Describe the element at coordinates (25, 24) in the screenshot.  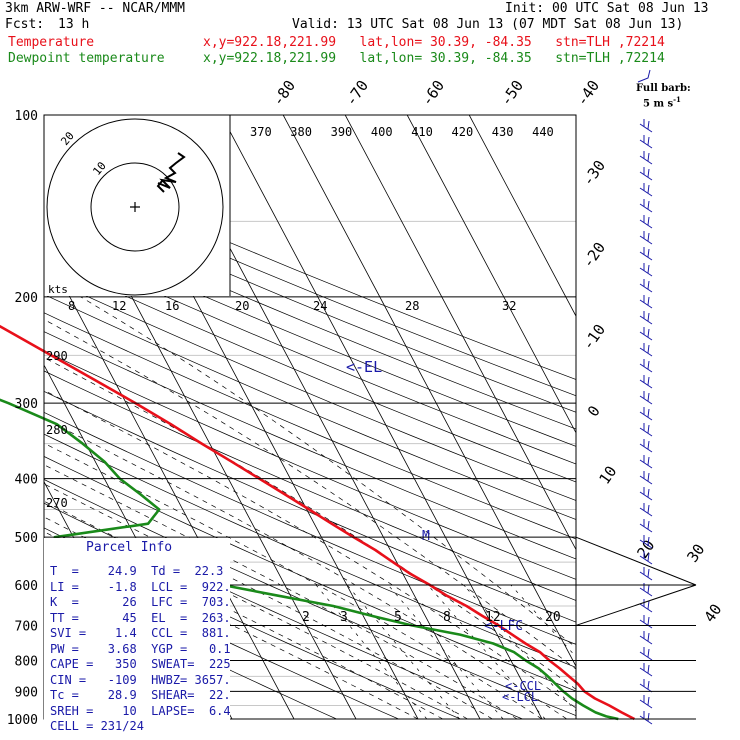
I see `forecast-label: Fcst:` at that location.